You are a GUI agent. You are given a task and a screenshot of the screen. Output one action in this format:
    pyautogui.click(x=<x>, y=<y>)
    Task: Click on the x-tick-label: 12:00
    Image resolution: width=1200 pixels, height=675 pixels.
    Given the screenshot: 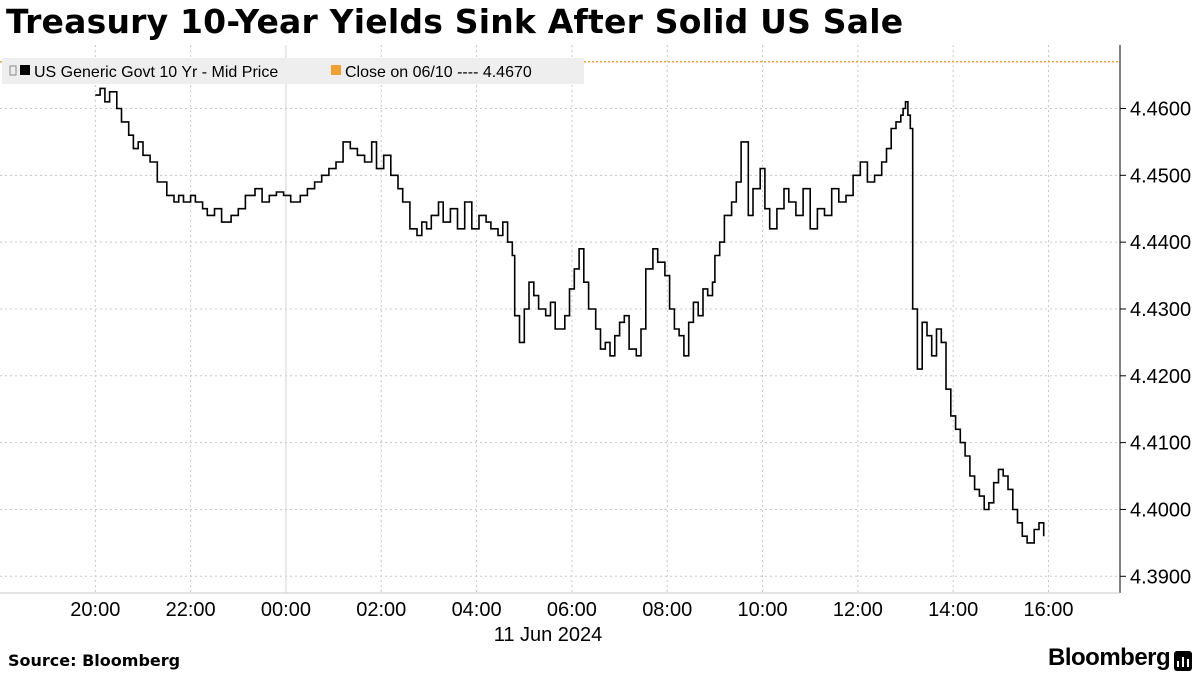 What is the action you would take?
    pyautogui.click(x=858, y=610)
    